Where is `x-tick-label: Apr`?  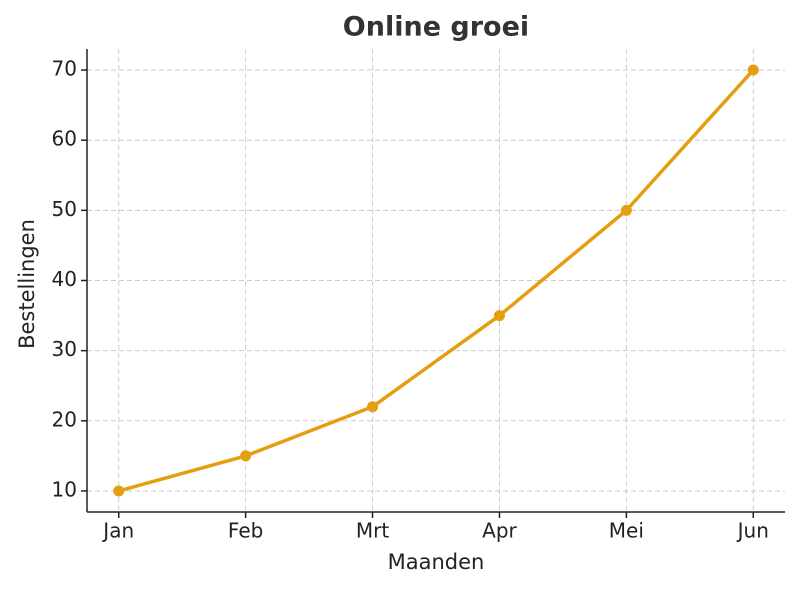 x-tick-label: Apr is located at coordinates (499, 531).